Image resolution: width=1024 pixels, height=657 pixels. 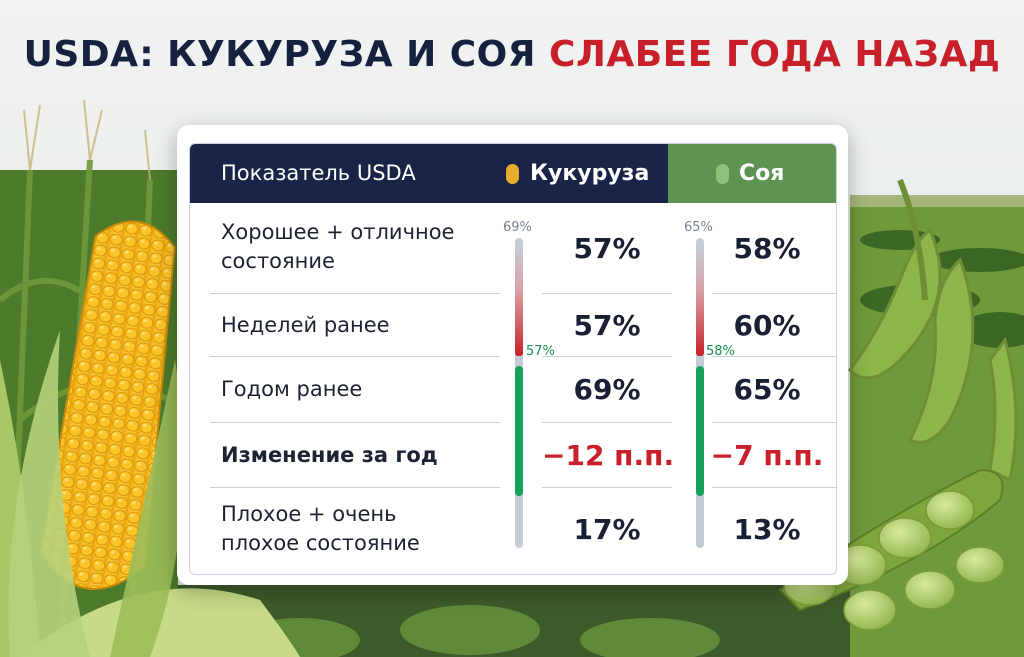 I want to click on title-main: USDA: КУКУРУЗА И СОЯ, so click(x=286, y=54).